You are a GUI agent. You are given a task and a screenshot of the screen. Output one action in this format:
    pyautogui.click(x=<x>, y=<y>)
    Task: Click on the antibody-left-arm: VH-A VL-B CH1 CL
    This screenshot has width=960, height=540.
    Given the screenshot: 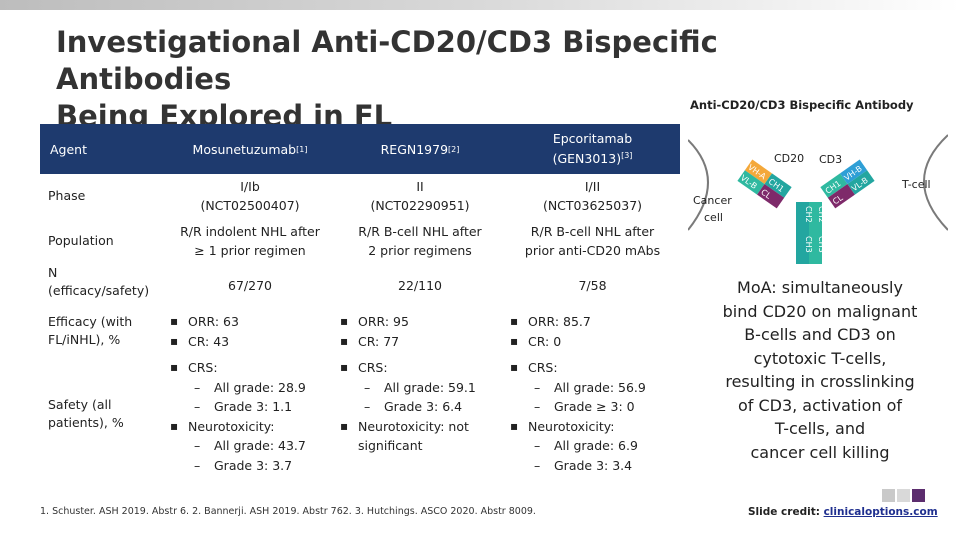 What is the action you would take?
    pyautogui.click(x=764, y=184)
    